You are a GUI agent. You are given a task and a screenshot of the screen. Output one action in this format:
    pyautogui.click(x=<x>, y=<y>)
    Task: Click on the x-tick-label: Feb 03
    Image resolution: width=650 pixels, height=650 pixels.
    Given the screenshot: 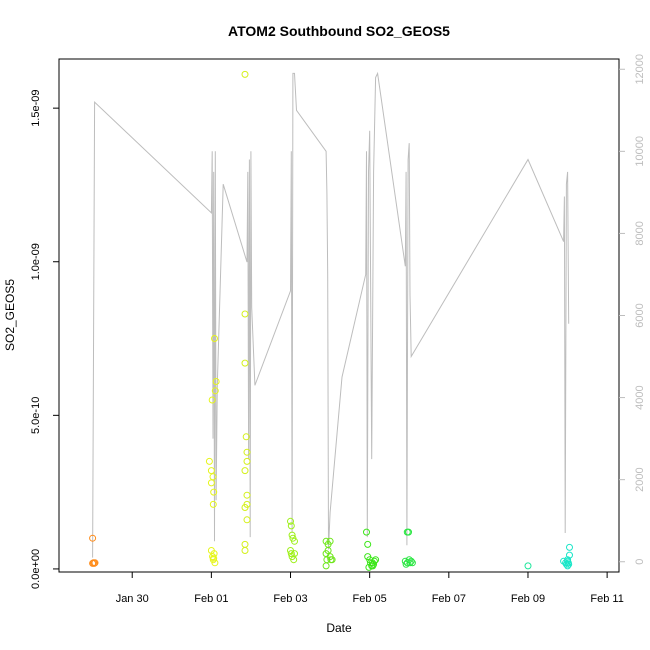 What is the action you would take?
    pyautogui.click(x=290, y=599)
    